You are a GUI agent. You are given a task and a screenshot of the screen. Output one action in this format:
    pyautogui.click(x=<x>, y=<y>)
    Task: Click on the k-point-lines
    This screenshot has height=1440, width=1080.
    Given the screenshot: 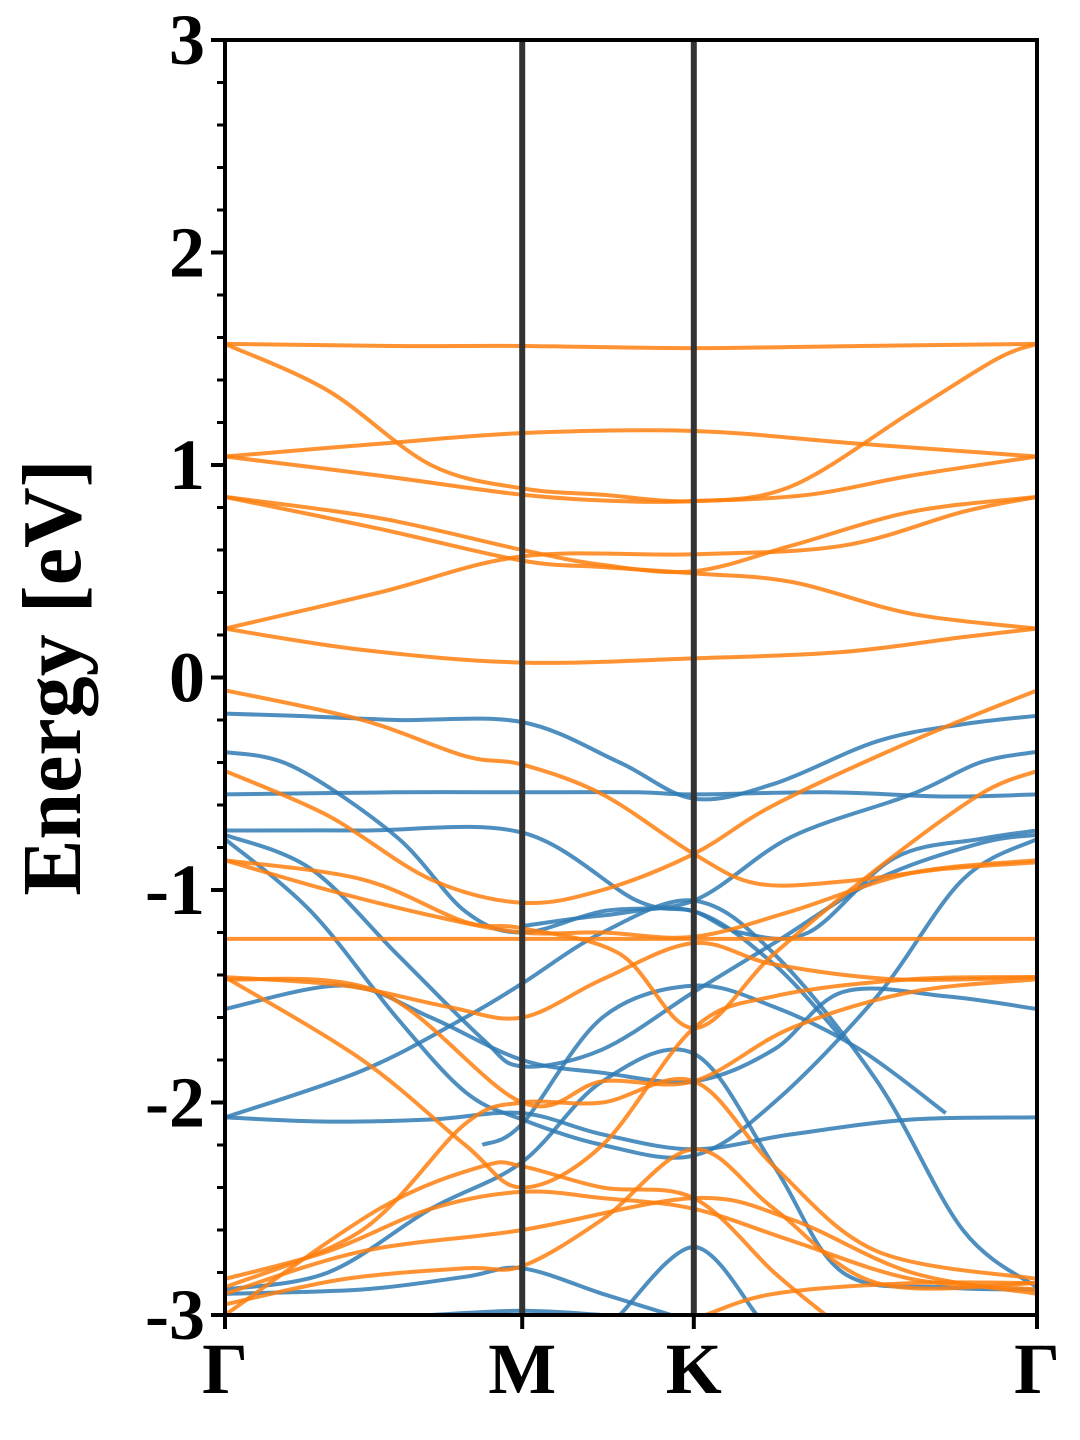 What is the action you would take?
    pyautogui.click(x=608, y=677)
    